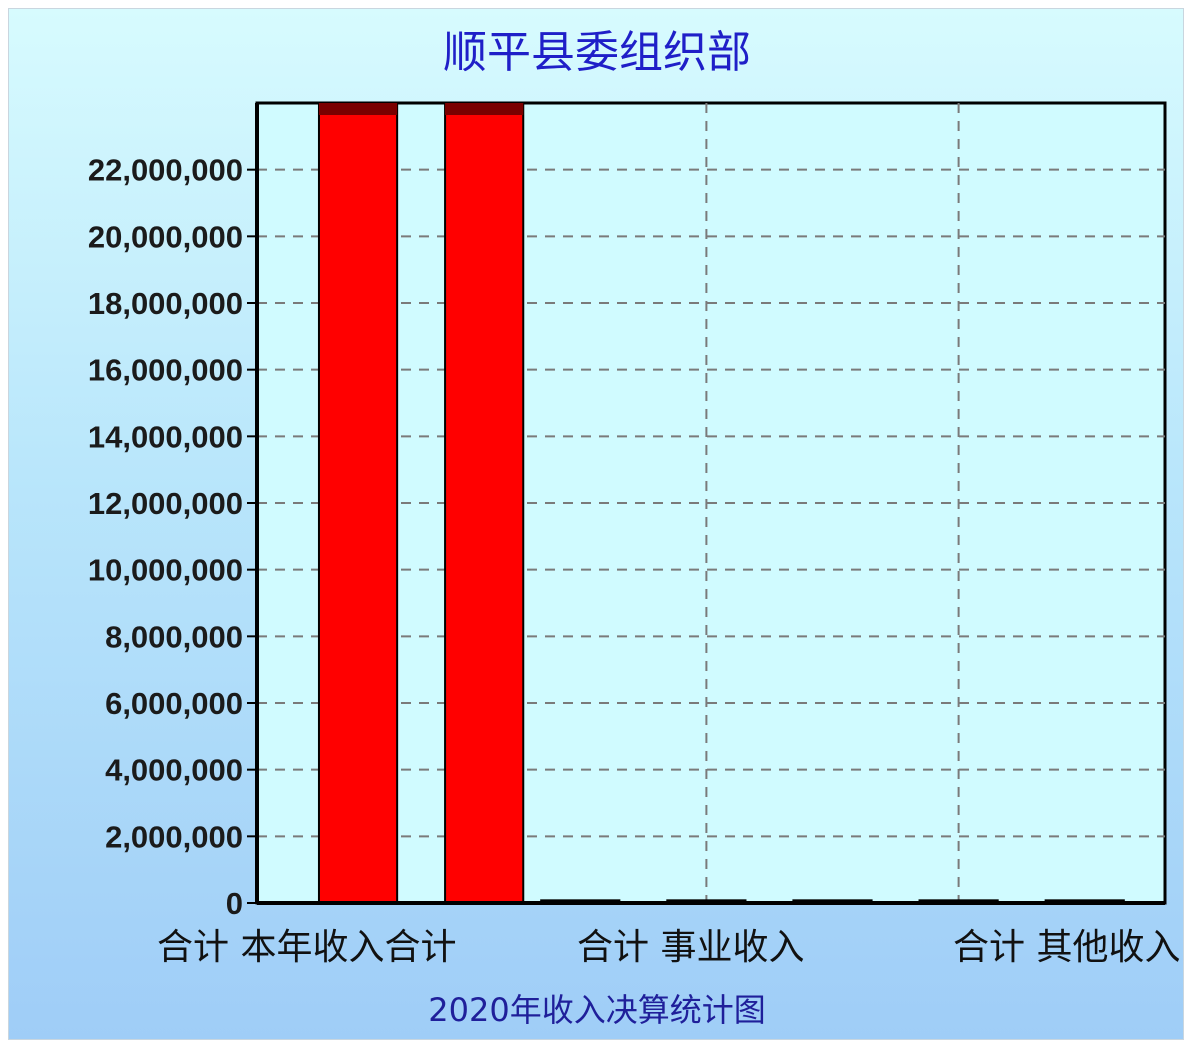  I want to click on y-tick-label: 14,000,000, so click(165, 436).